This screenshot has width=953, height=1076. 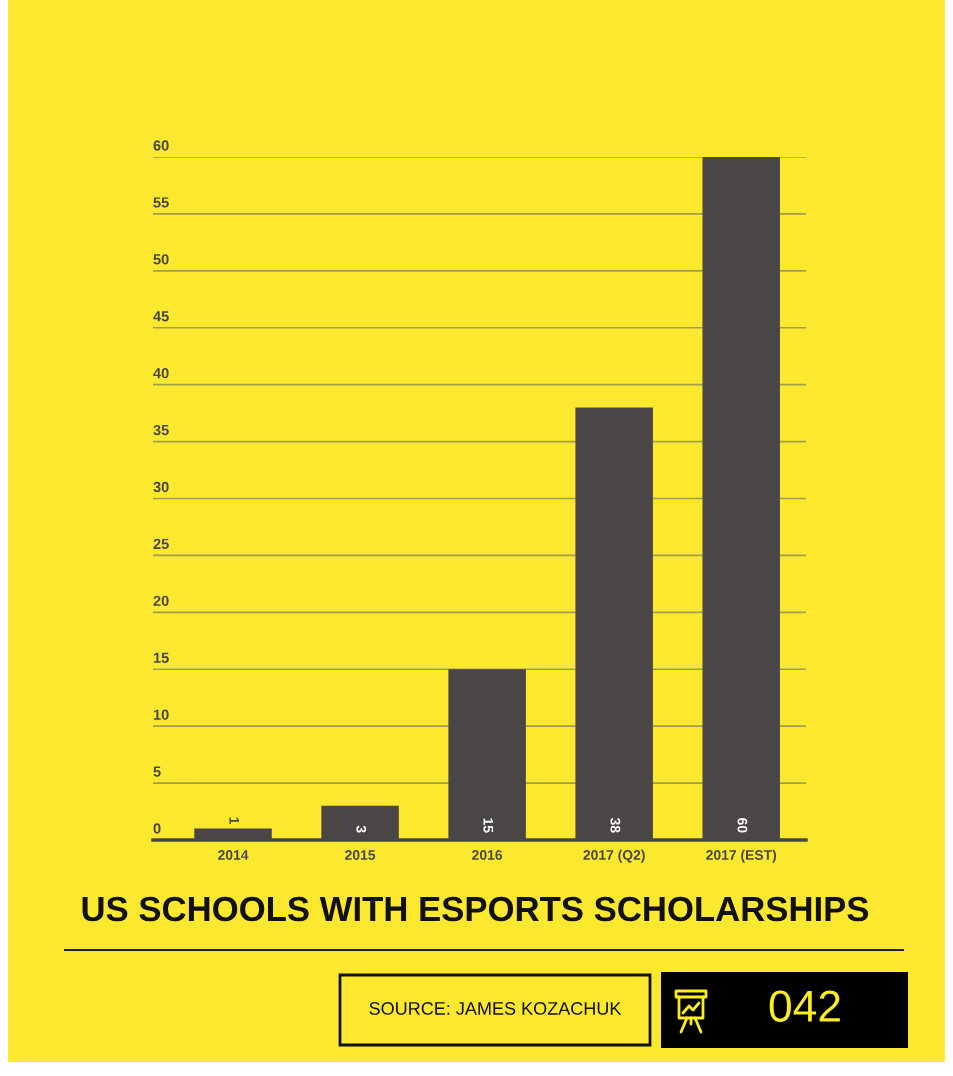 What do you see at coordinates (161, 657) in the screenshot?
I see `y-tick-label: 15` at bounding box center [161, 657].